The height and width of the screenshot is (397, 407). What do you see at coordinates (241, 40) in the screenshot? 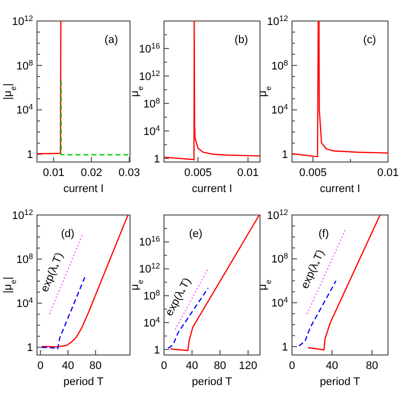
I see `annotation: (b)` at bounding box center [241, 40].